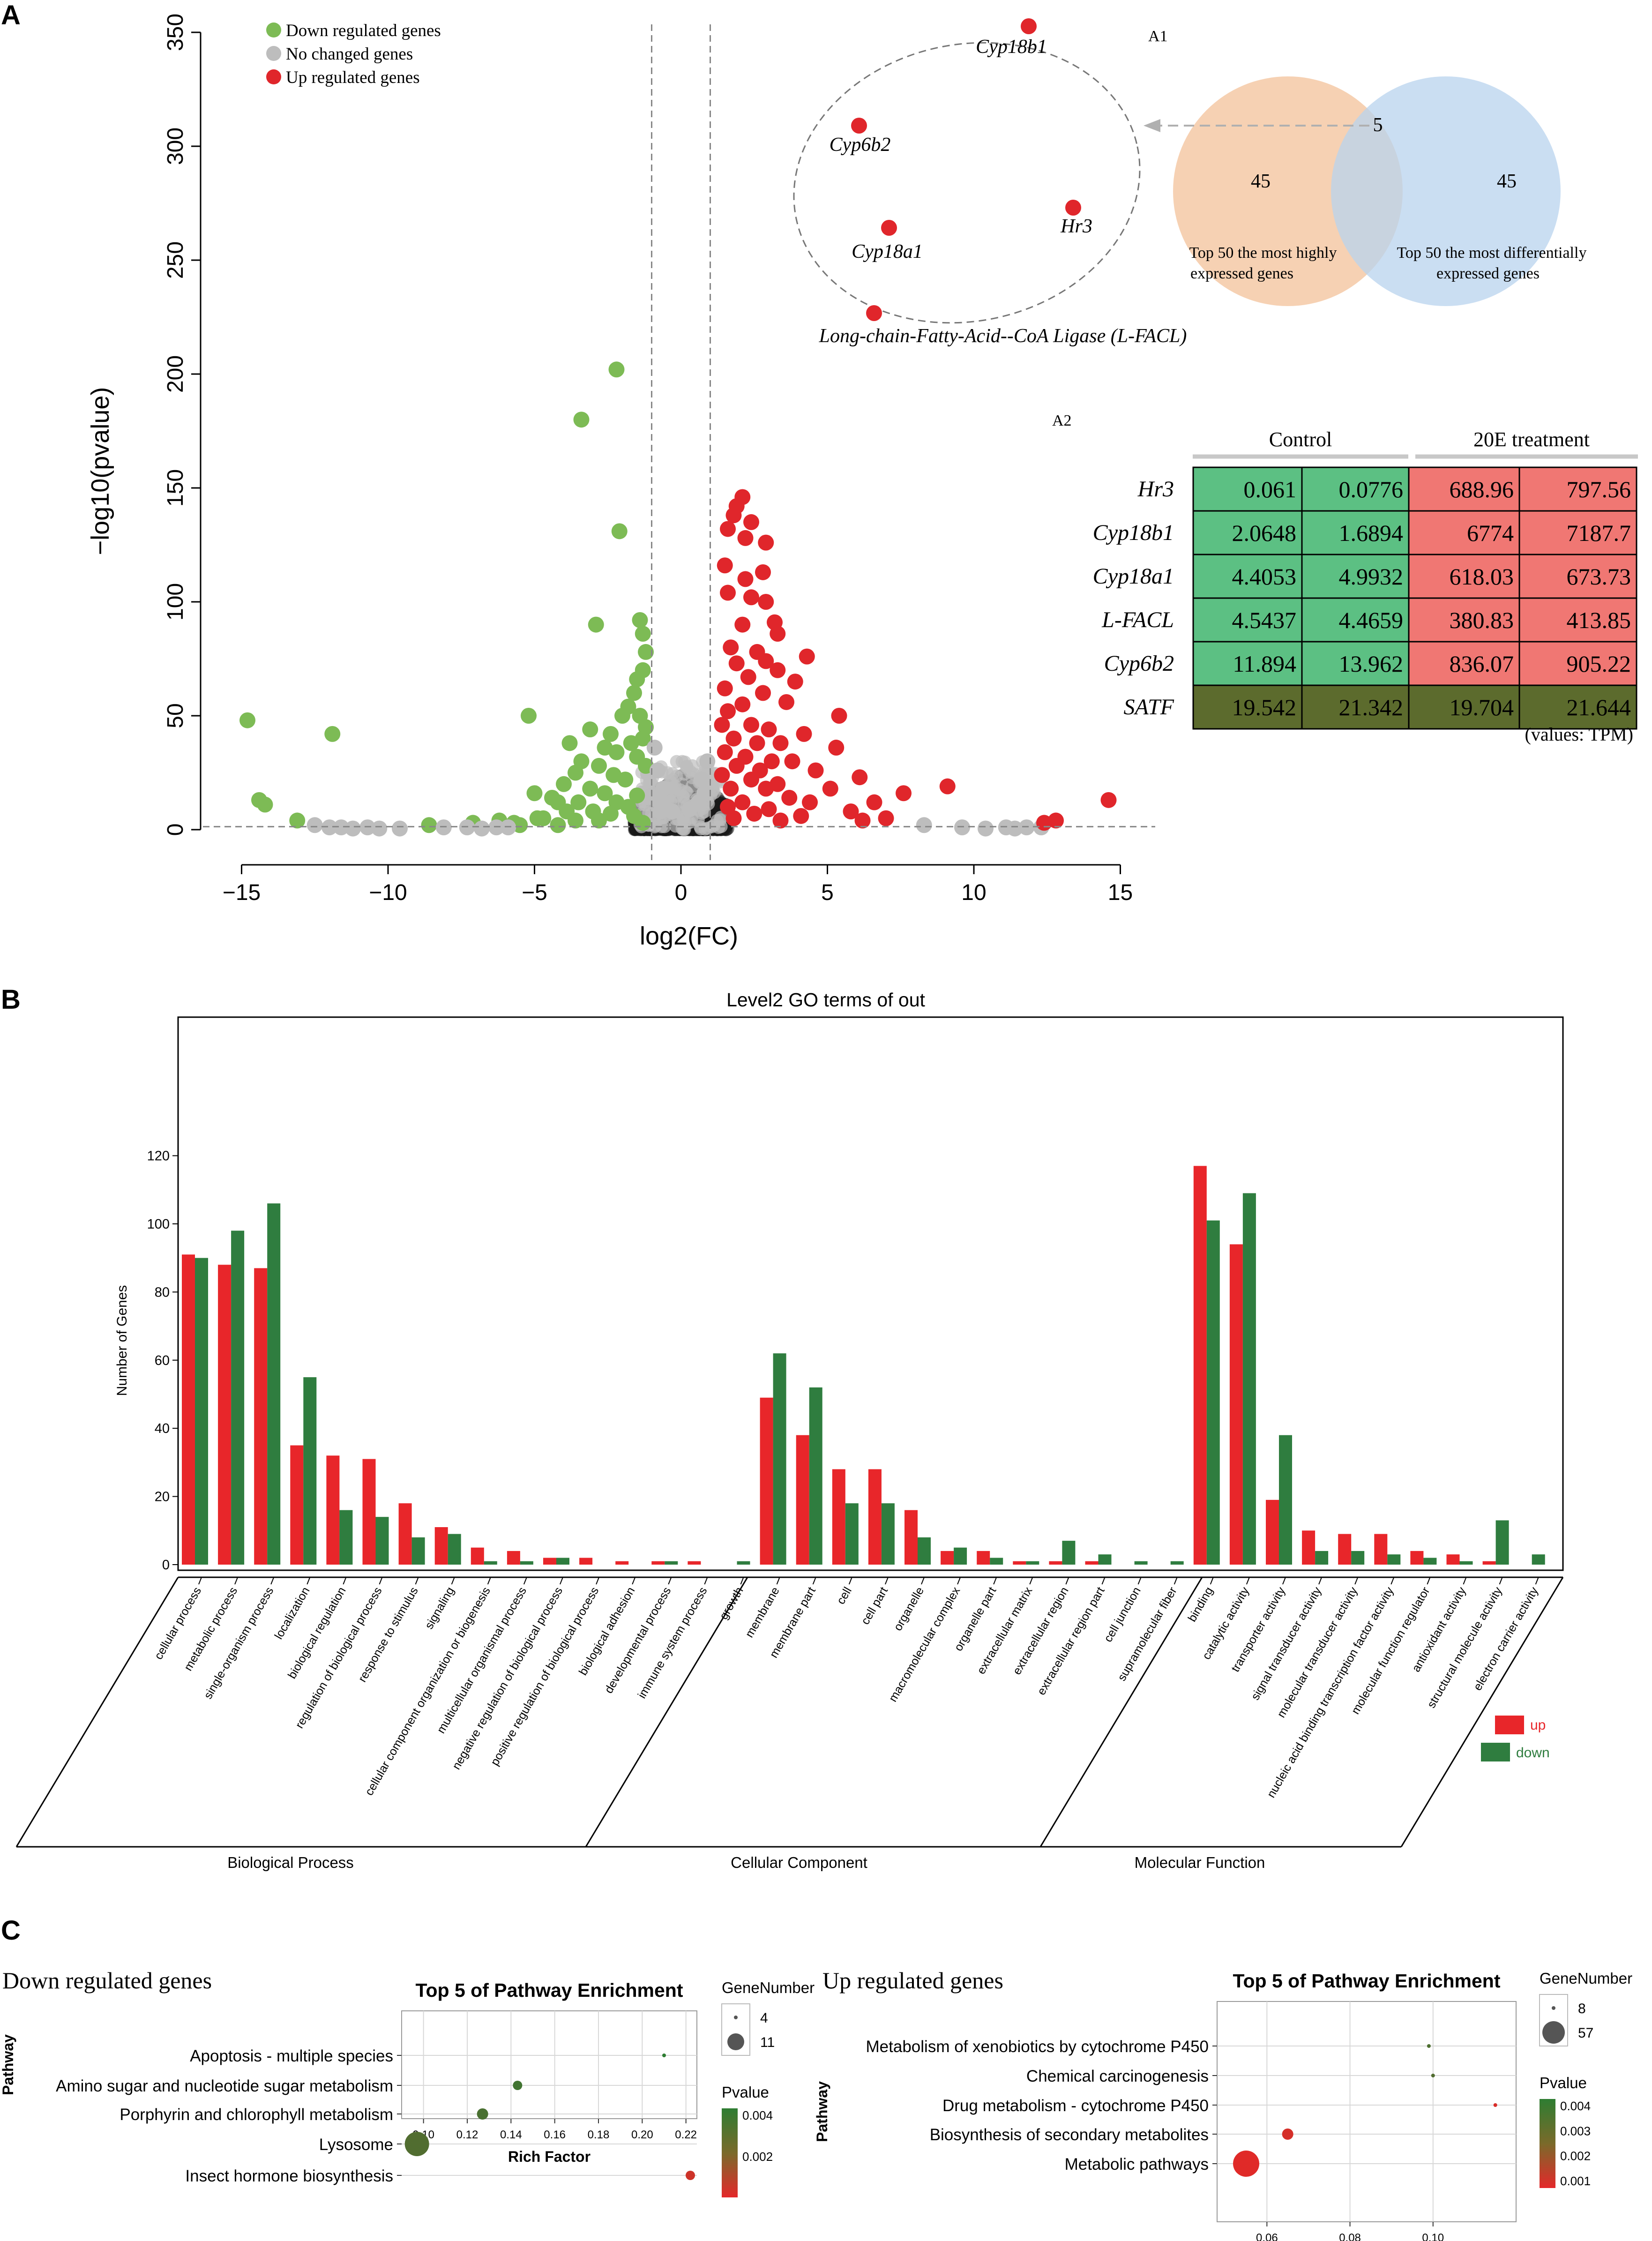 The width and height of the screenshot is (1652, 2241). Describe the element at coordinates (1242, 273) in the screenshot. I see `venn-label-left-2: expressed genes` at that location.